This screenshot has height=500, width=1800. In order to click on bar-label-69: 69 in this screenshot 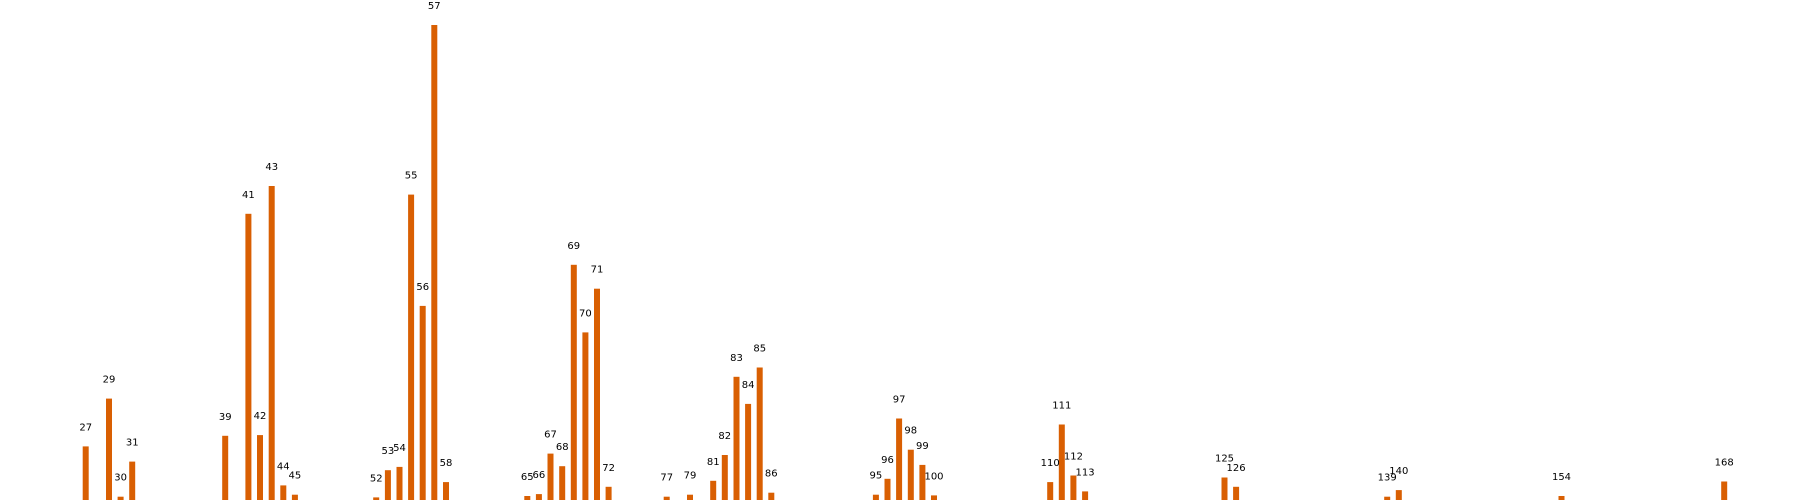, I will do `click(573, 246)`.